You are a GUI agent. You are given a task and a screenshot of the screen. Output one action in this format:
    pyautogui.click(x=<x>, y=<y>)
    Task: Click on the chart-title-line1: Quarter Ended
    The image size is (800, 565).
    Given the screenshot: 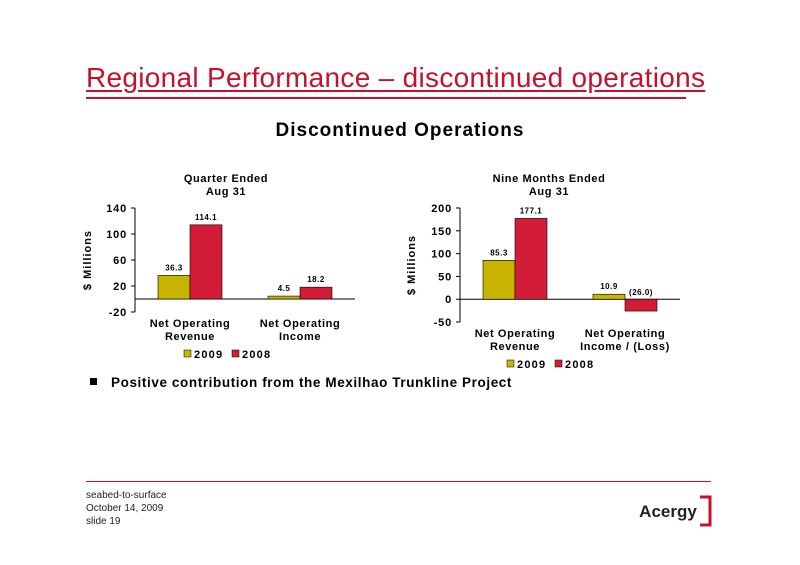 What is the action you would take?
    pyautogui.click(x=226, y=179)
    